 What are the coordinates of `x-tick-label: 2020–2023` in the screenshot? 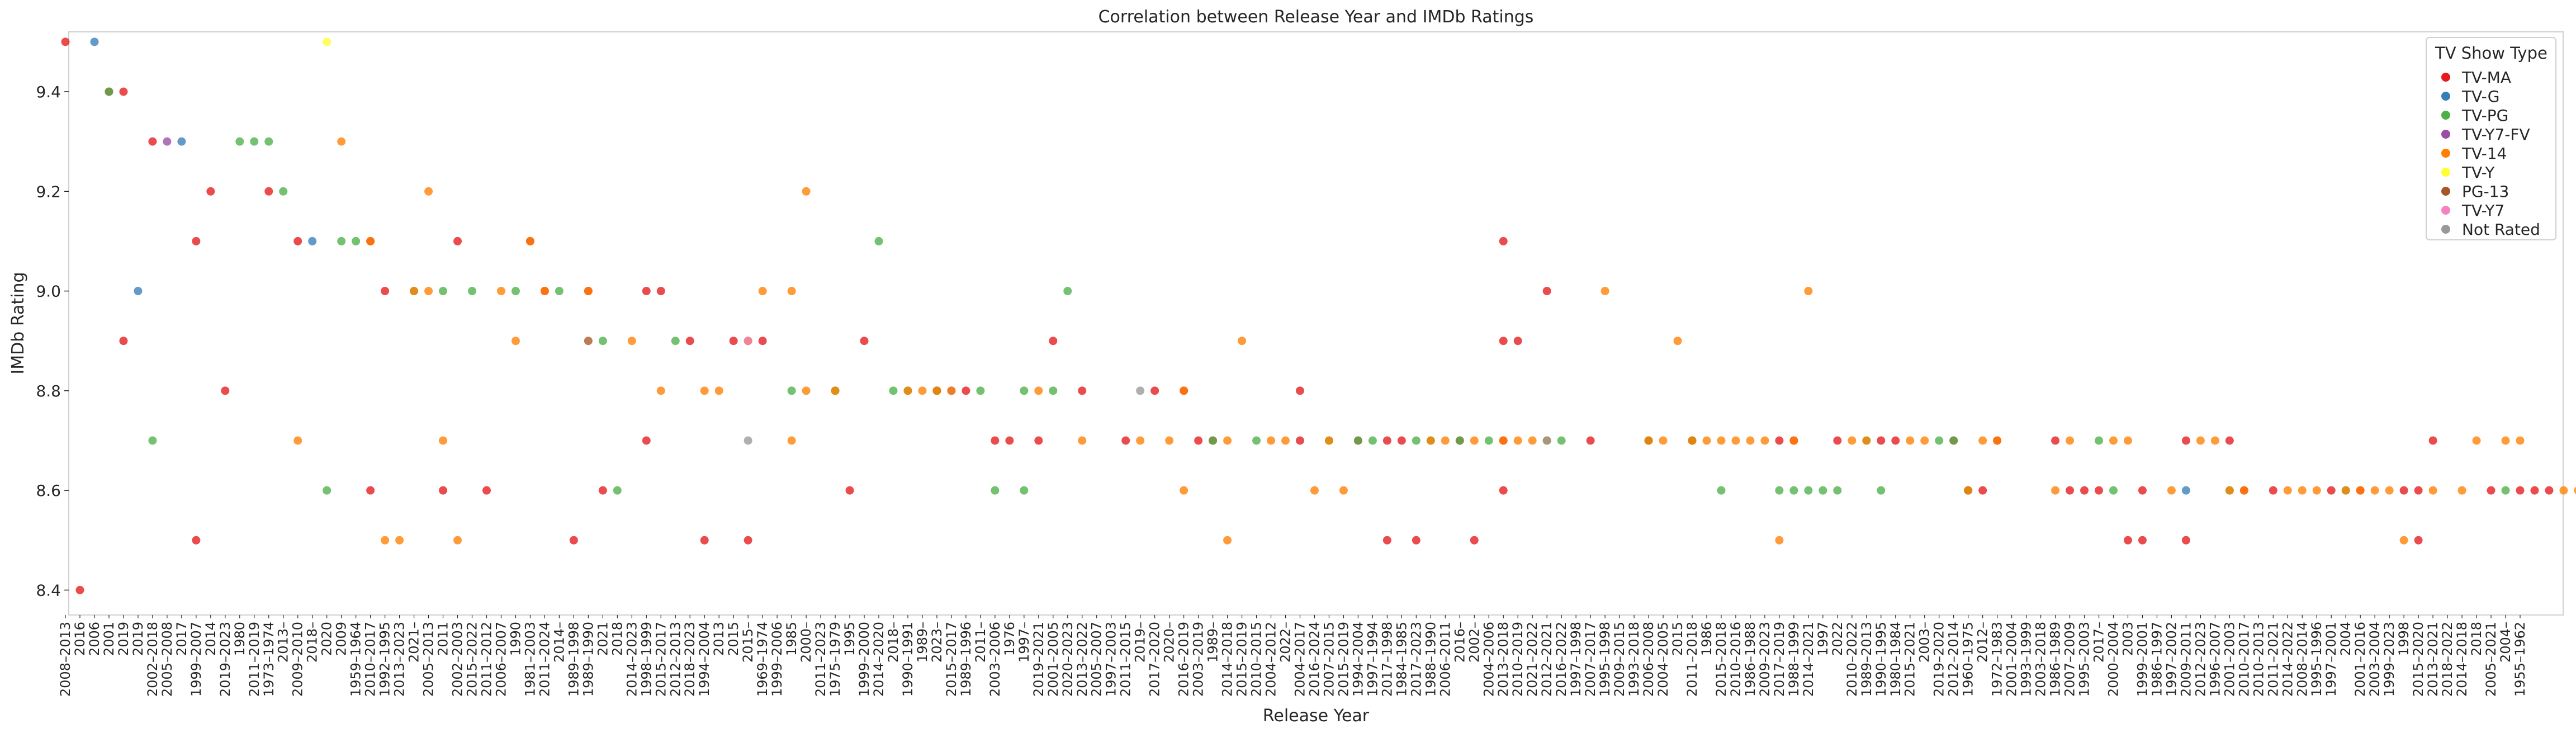 It's located at (1068, 659).